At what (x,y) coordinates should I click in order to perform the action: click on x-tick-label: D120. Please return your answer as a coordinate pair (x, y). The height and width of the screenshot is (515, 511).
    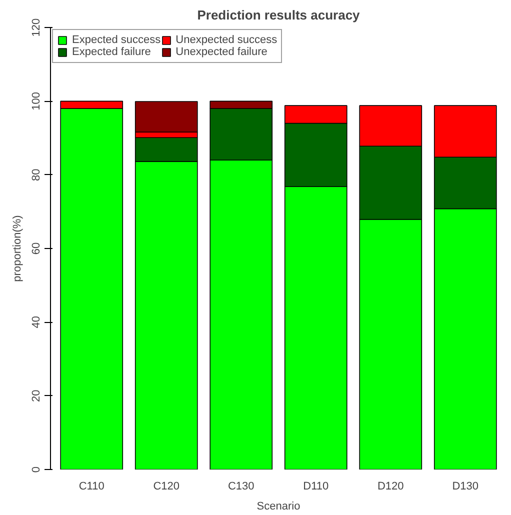
    Looking at the image, I should click on (390, 486).